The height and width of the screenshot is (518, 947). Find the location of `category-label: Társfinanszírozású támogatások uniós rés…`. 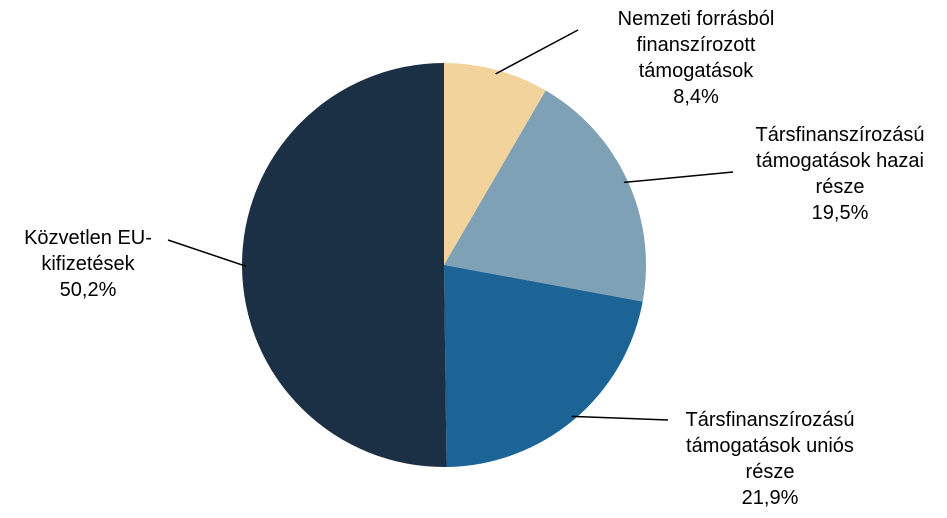

category-label: Társfinanszírozású támogatások uniós rés… is located at coordinates (770, 446).